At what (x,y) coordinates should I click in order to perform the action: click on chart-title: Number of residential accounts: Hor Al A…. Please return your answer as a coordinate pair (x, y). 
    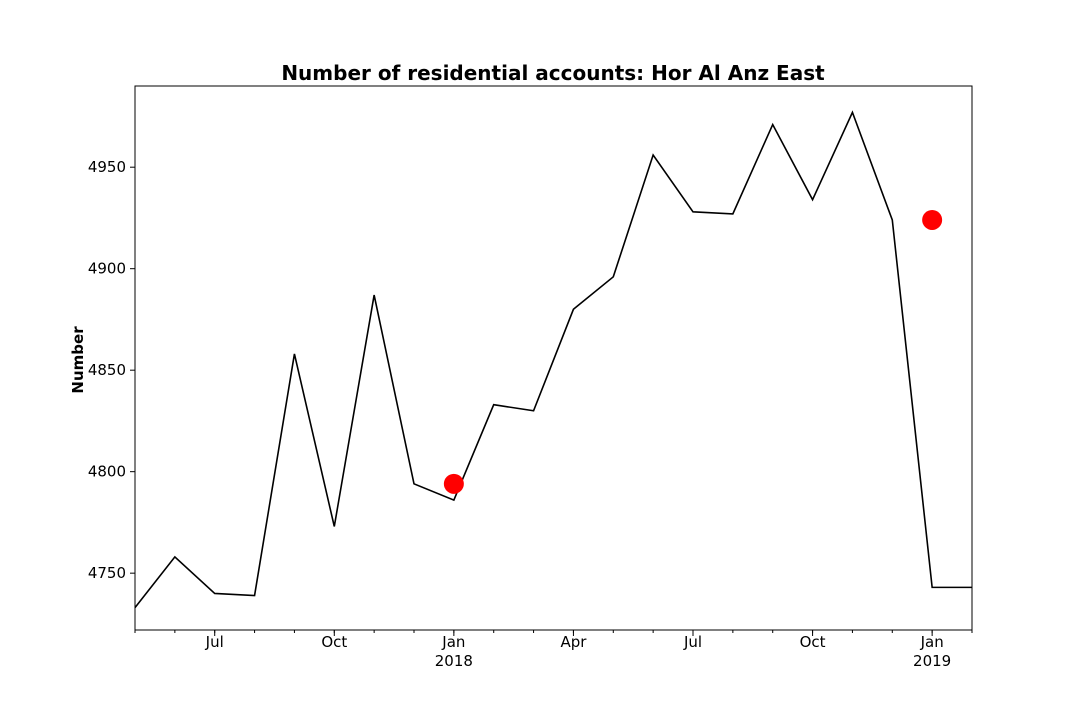
    Looking at the image, I should click on (553, 73).